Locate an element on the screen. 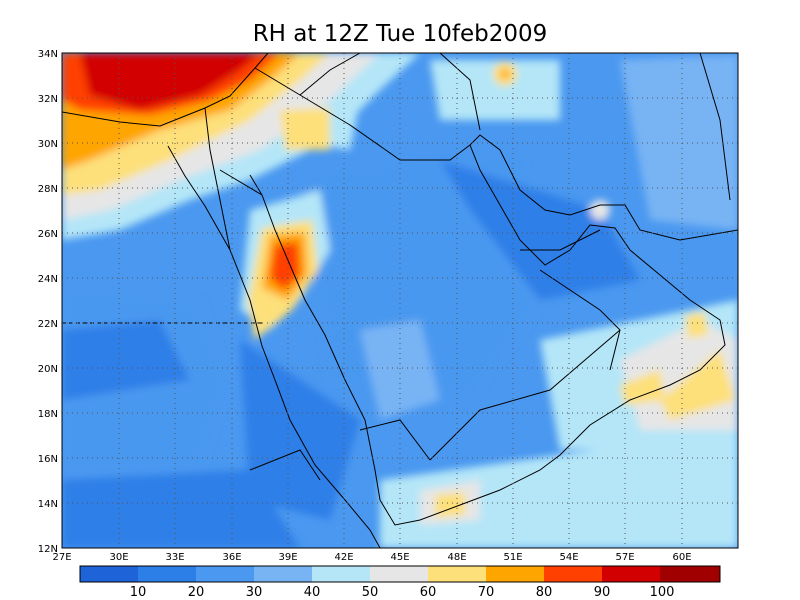 The height and width of the screenshot is (600, 800). colorbar-frame is located at coordinates (400, 574).